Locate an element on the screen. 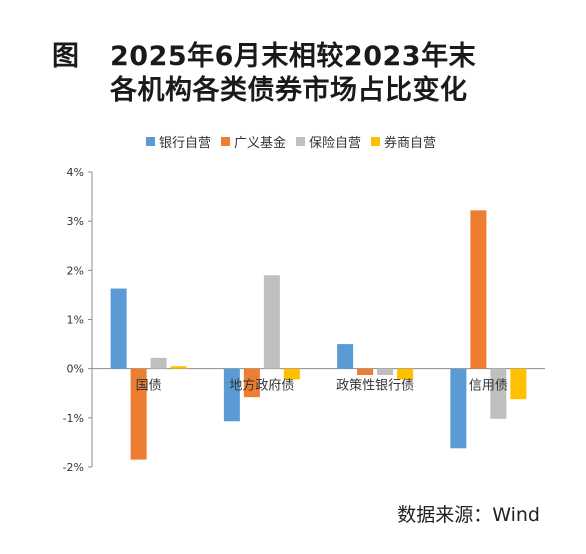  category-label: 地方政府债 is located at coordinates (261, 386).